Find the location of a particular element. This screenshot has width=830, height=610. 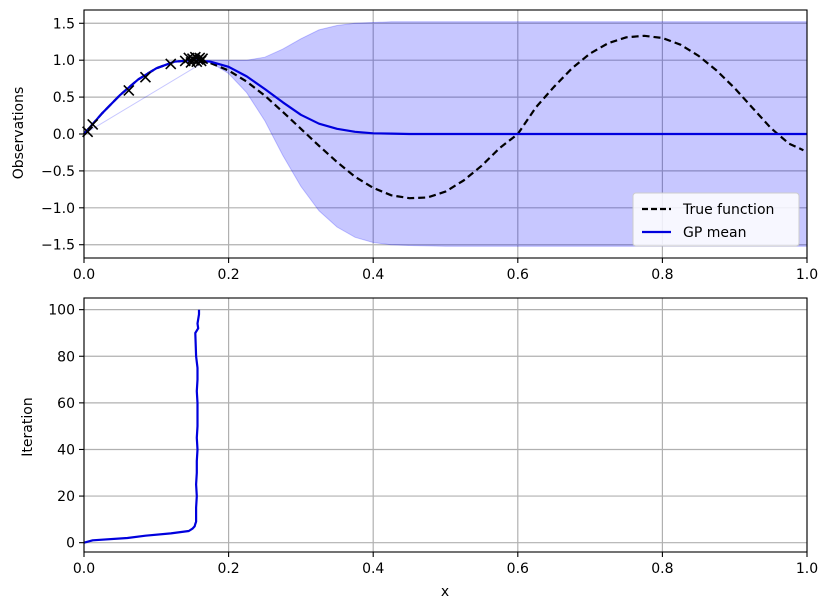

y-tick-label: −1.5 is located at coordinates (58, 246).